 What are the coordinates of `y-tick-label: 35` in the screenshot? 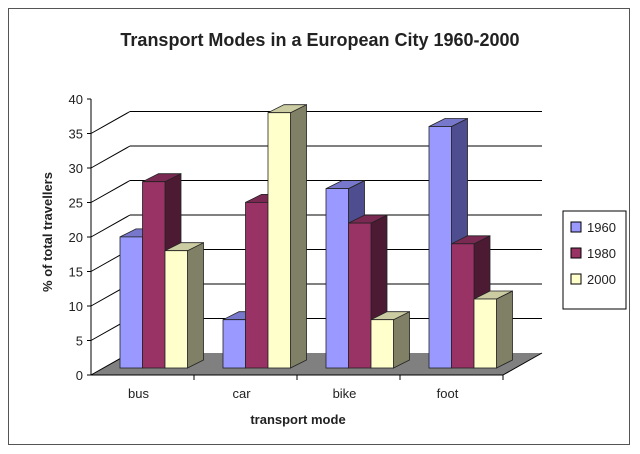 It's located at (76, 134).